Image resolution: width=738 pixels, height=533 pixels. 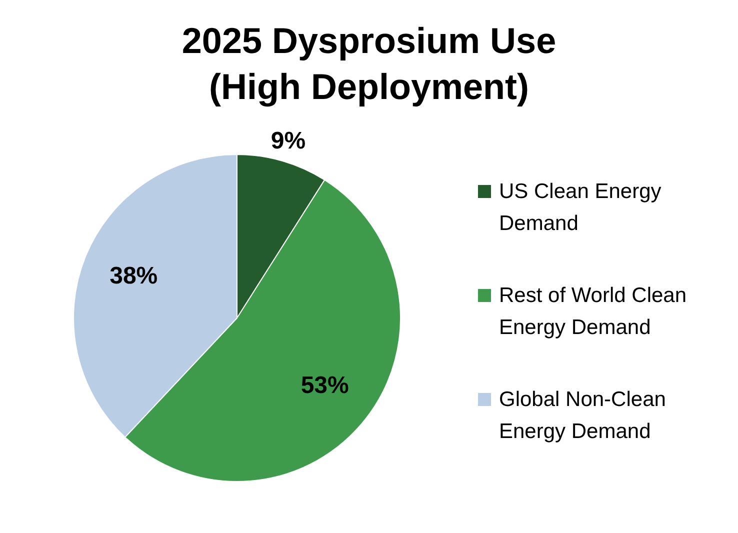 What do you see at coordinates (369, 64) in the screenshot?
I see `chart-title: 2025 Dysprosium Use (High Deployment)` at bounding box center [369, 64].